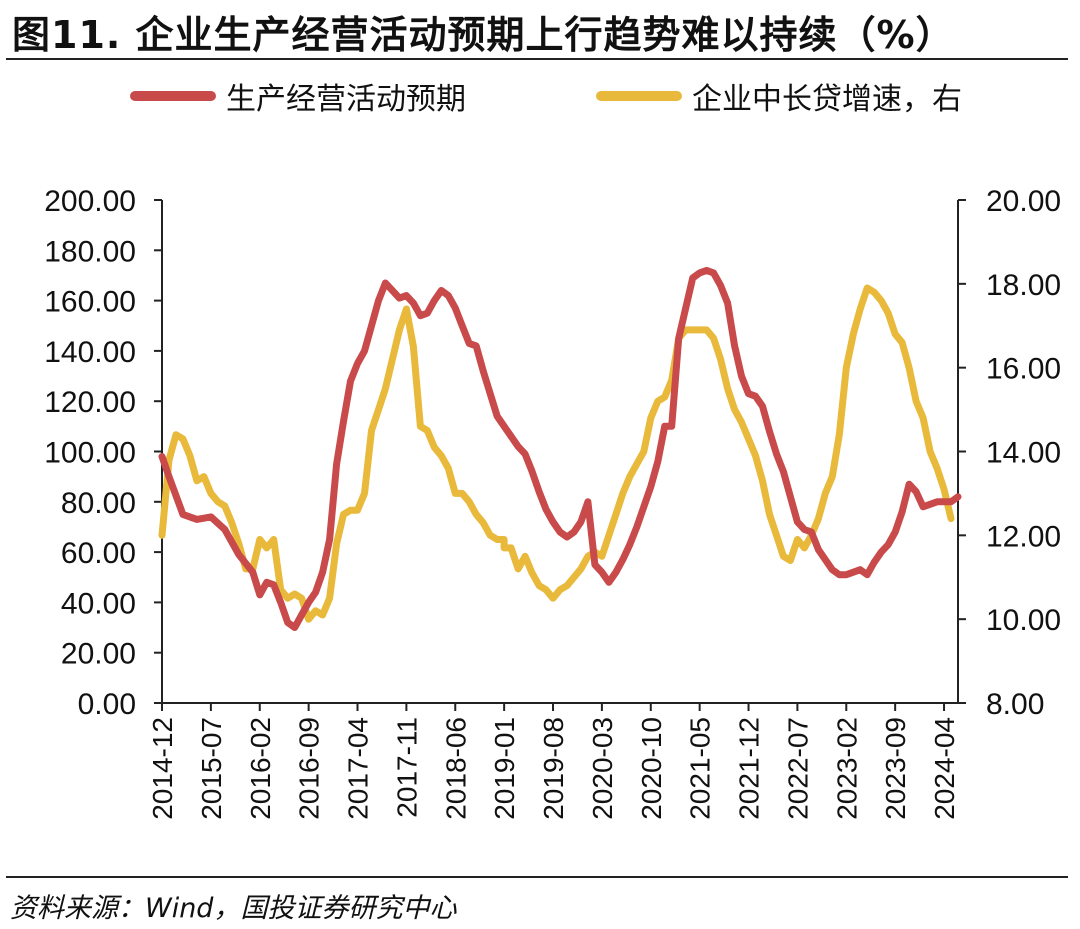  Describe the element at coordinates (651, 768) in the screenshot. I see `x-tick-label: 2020-10` at that location.